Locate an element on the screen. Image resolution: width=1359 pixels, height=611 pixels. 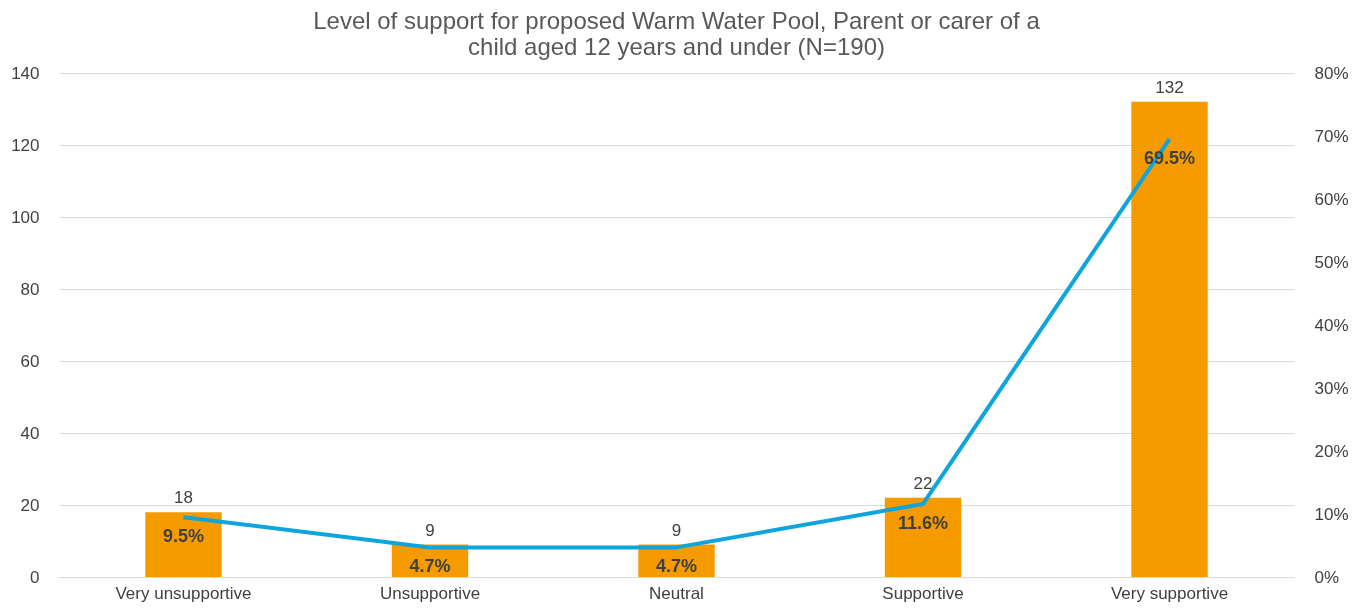
y-tick-label: 140 is located at coordinates (25, 73).